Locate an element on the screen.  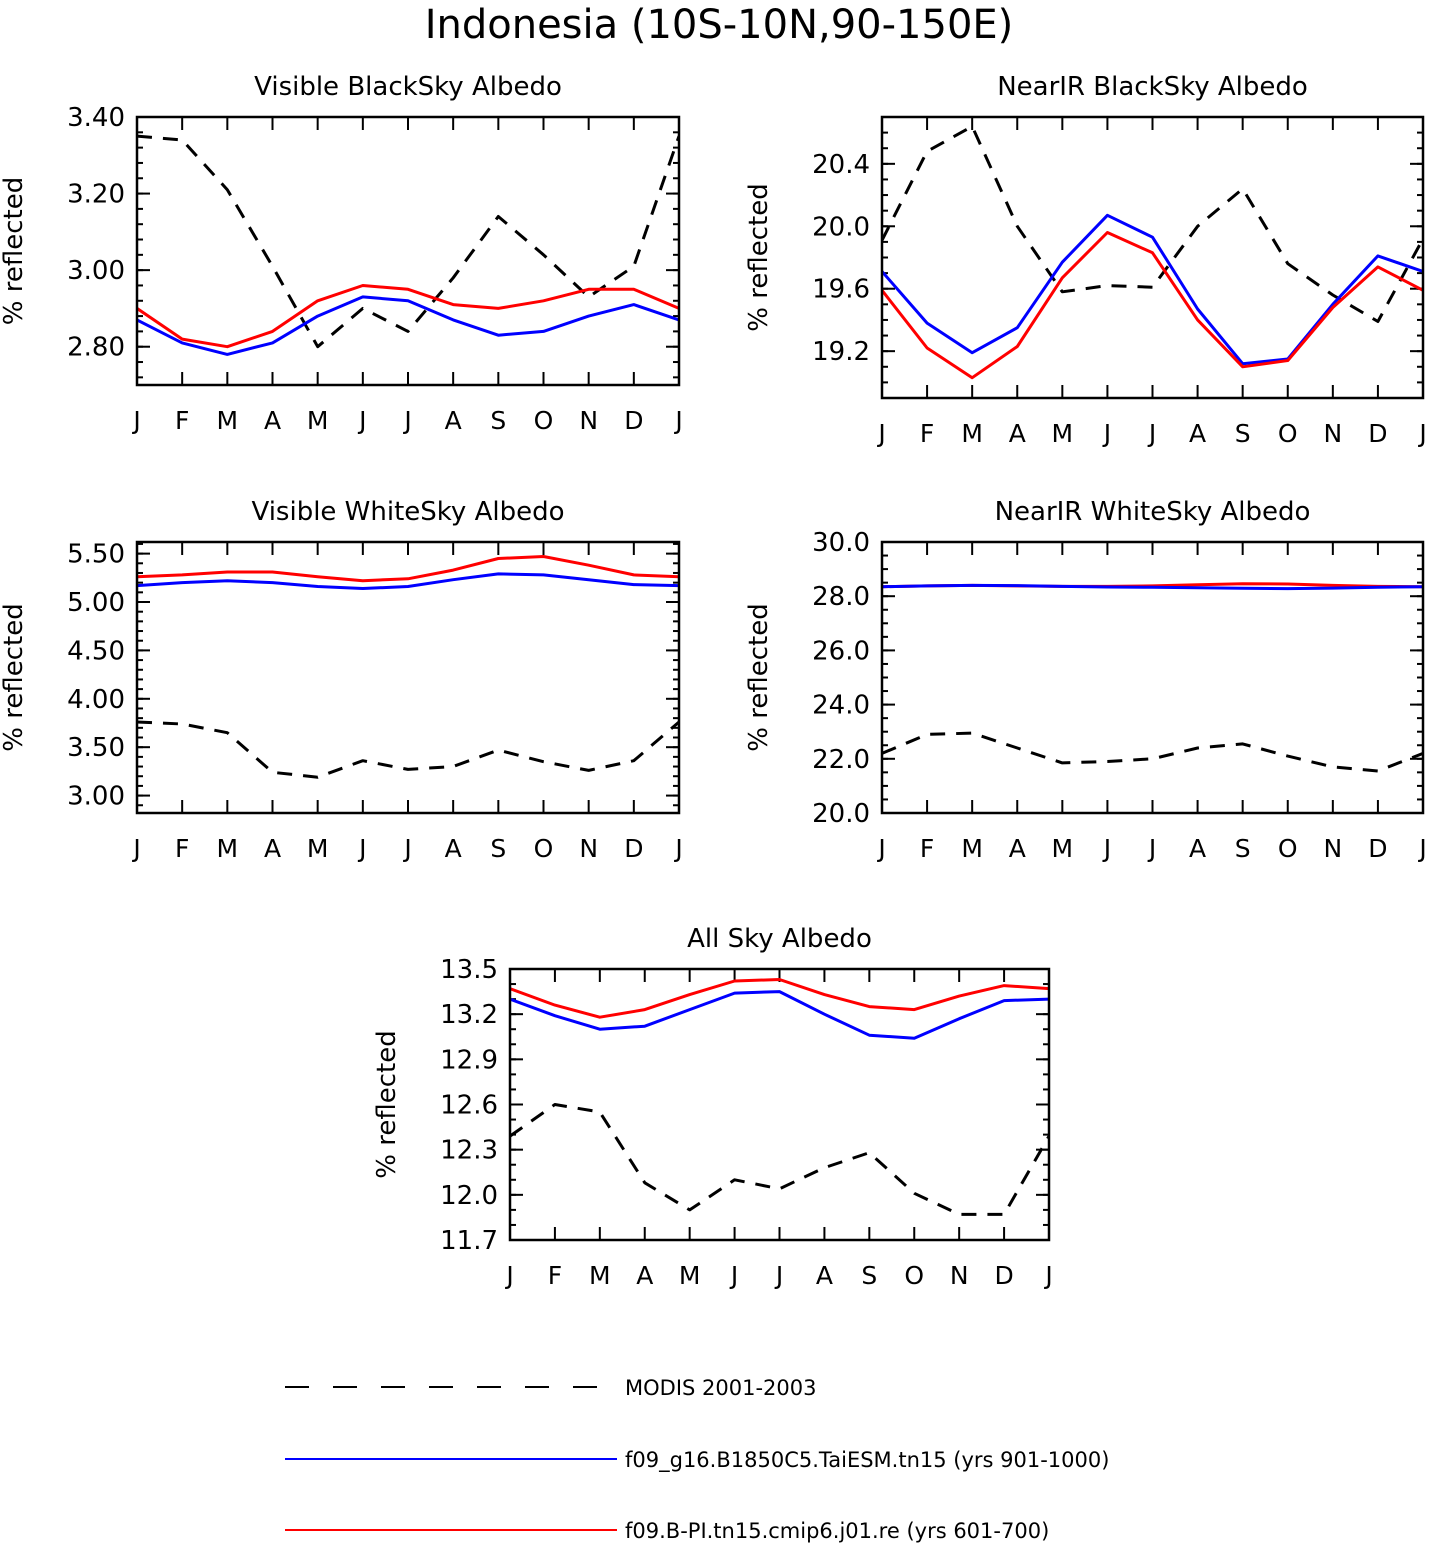
y-tick-label: 28.0 is located at coordinates (841, 597).